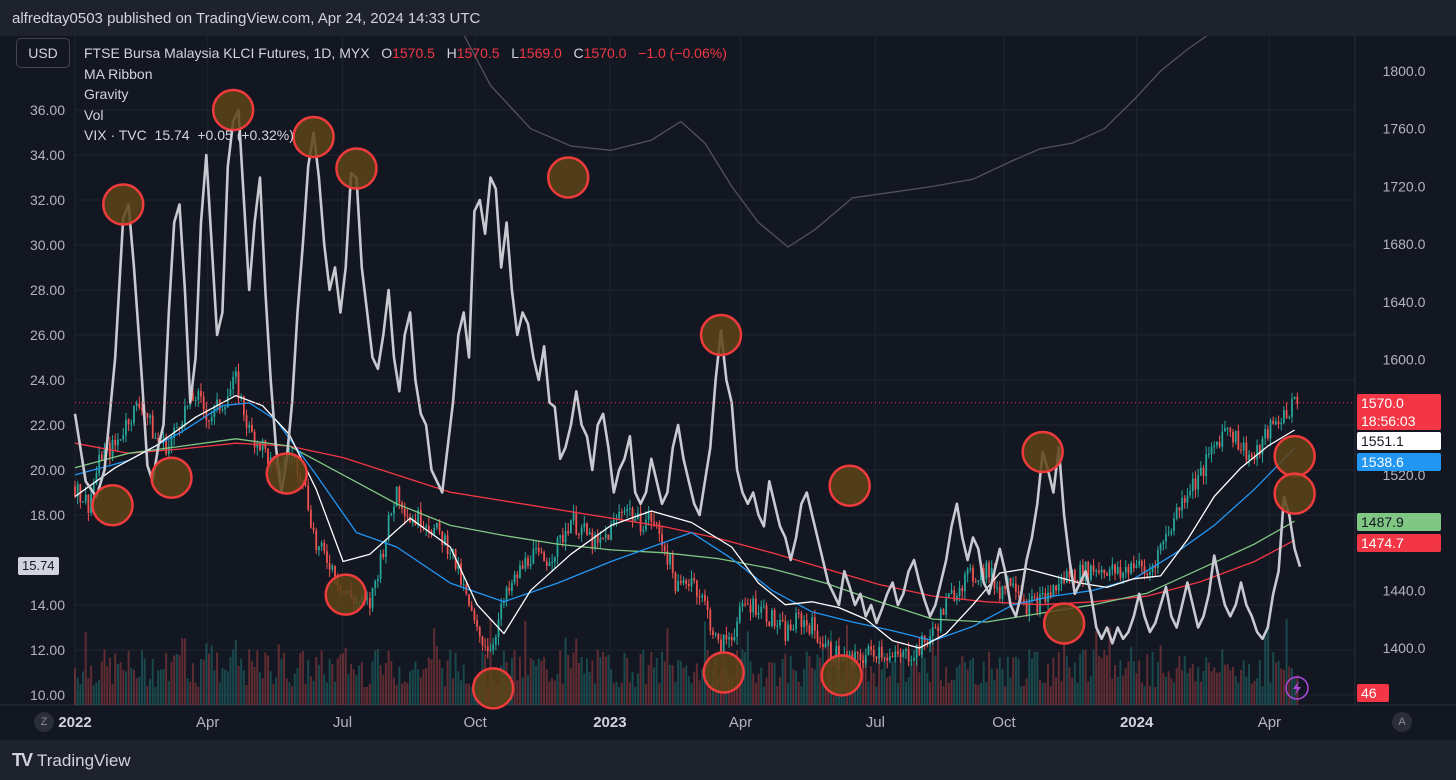 The width and height of the screenshot is (1456, 780). I want to click on tradingview-logo: TV TradingView, so click(71, 760).